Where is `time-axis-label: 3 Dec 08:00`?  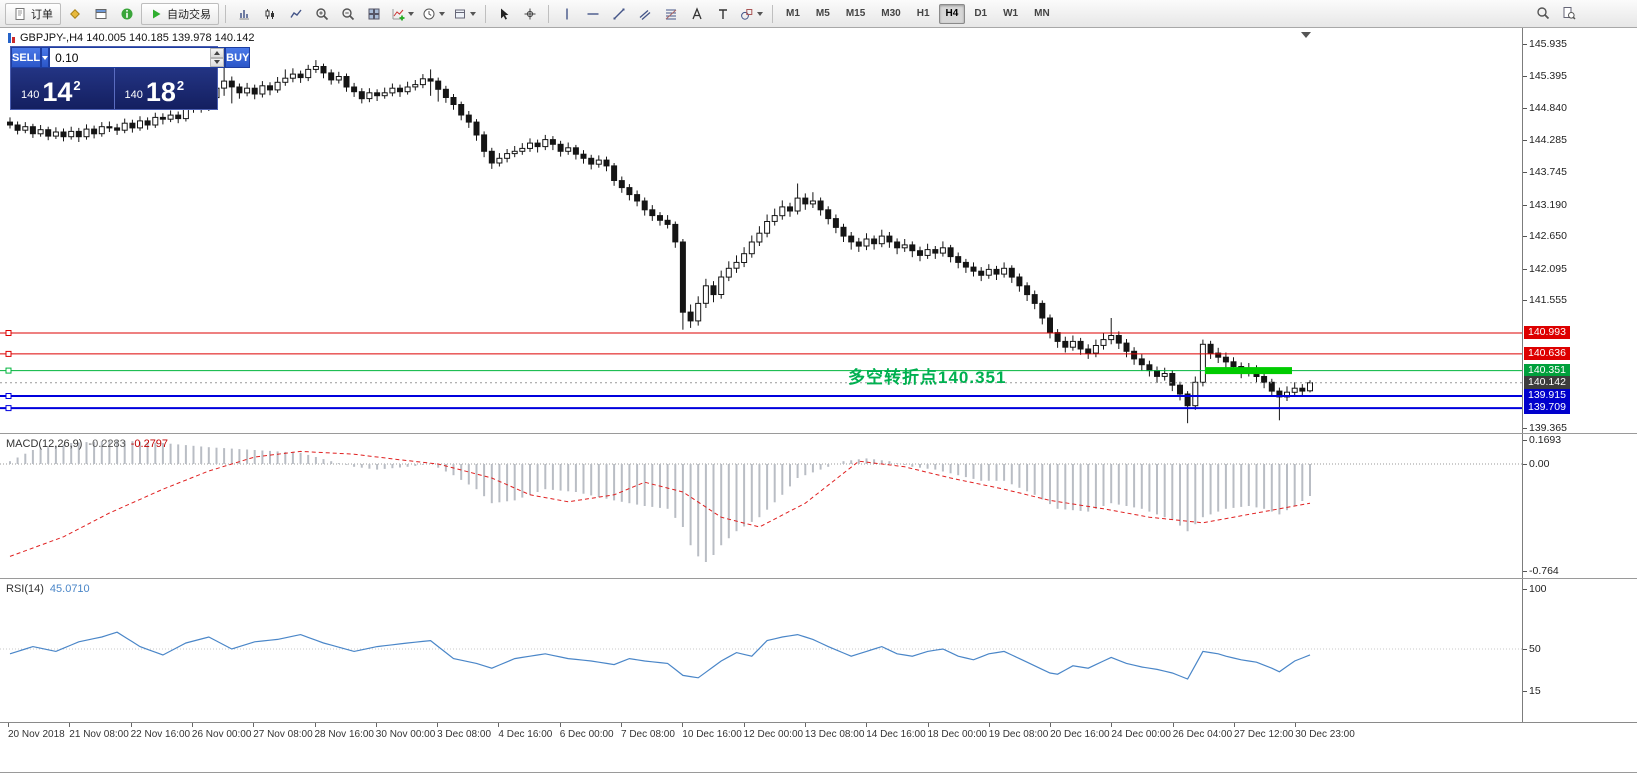
time-axis-label: 3 Dec 08:00 is located at coordinates (464, 734).